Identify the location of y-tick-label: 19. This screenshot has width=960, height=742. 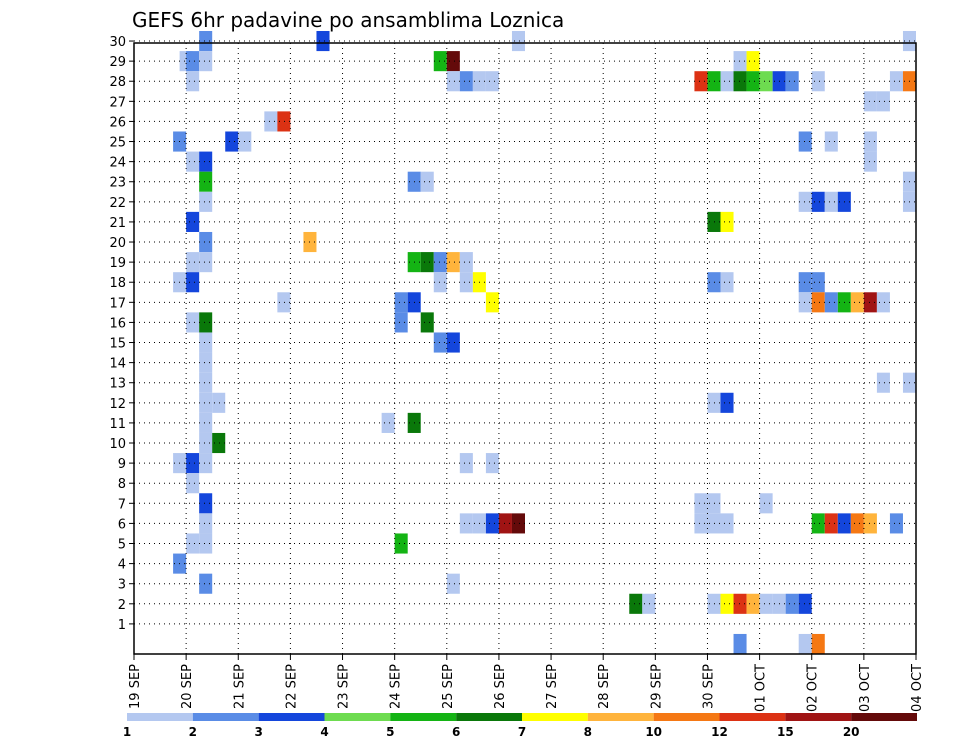
(117, 263).